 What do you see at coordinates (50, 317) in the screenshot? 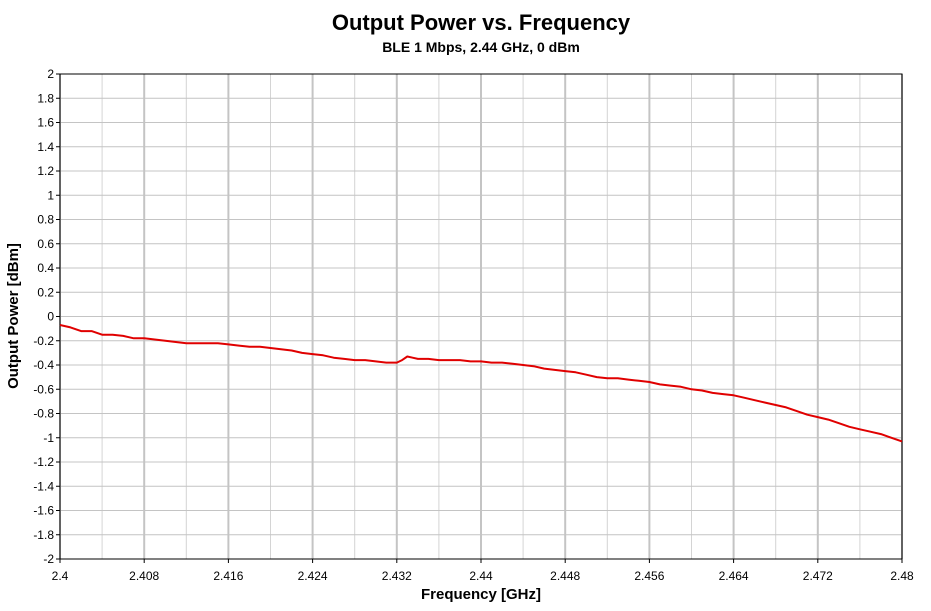
I see `y-tick-label: 0` at bounding box center [50, 317].